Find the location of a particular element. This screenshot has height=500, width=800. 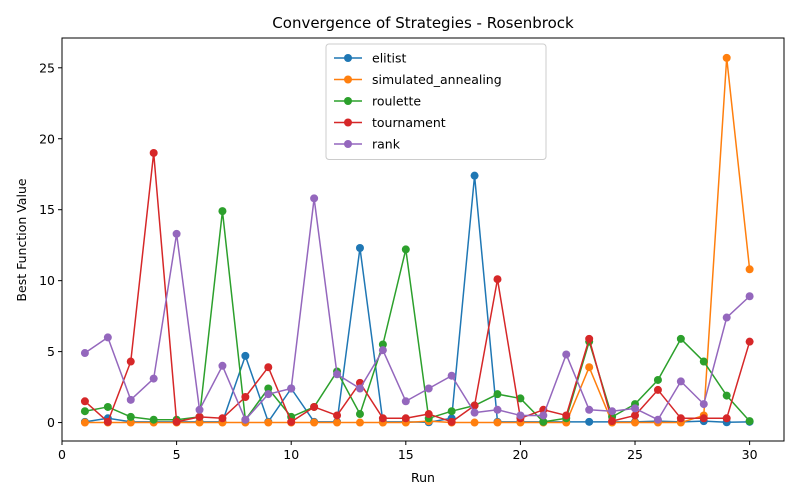

y-axis-label: Best Function Value is located at coordinates (21, 239).